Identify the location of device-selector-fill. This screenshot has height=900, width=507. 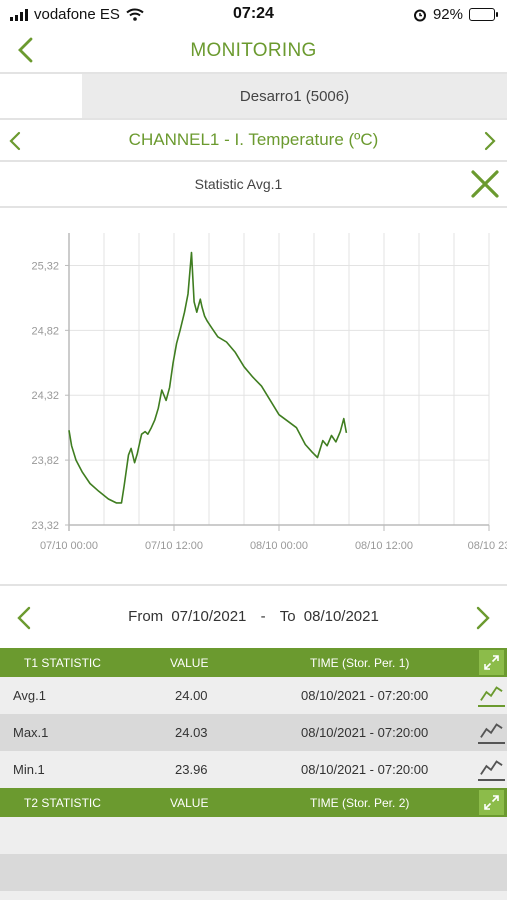
(294, 96).